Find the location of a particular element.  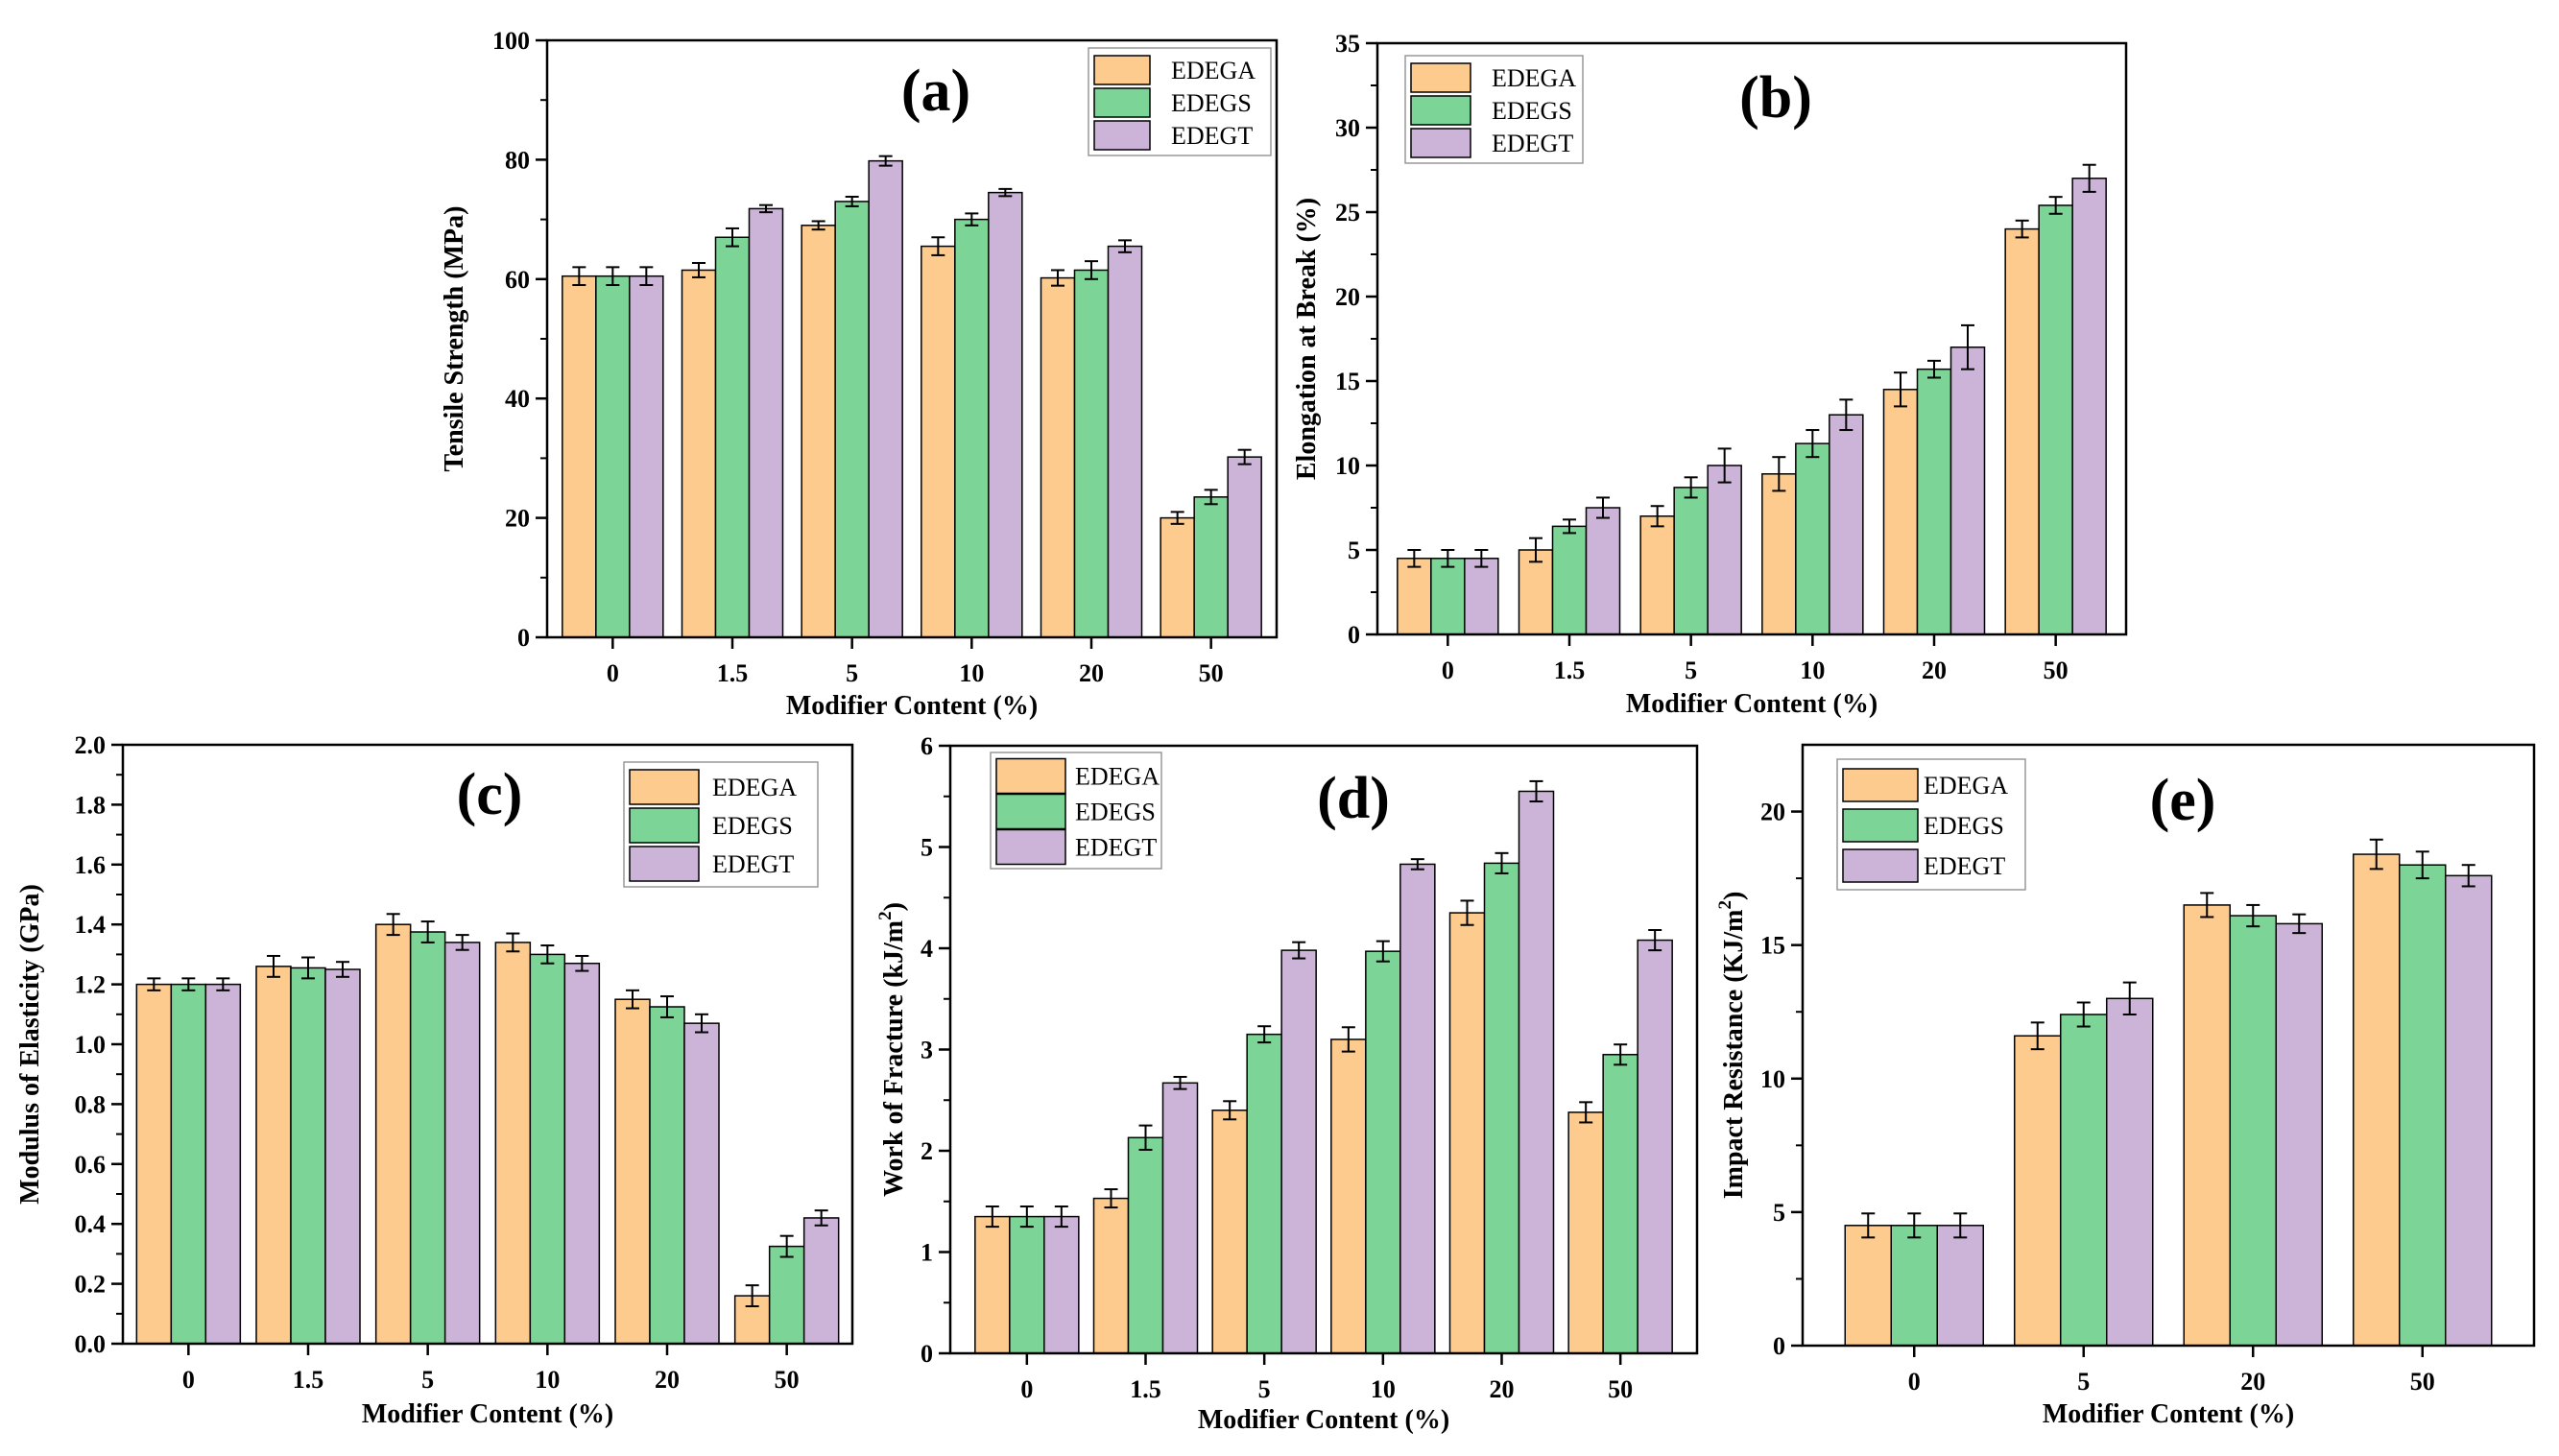

y-axis-title-end-e: ) is located at coordinates (1734, 896).